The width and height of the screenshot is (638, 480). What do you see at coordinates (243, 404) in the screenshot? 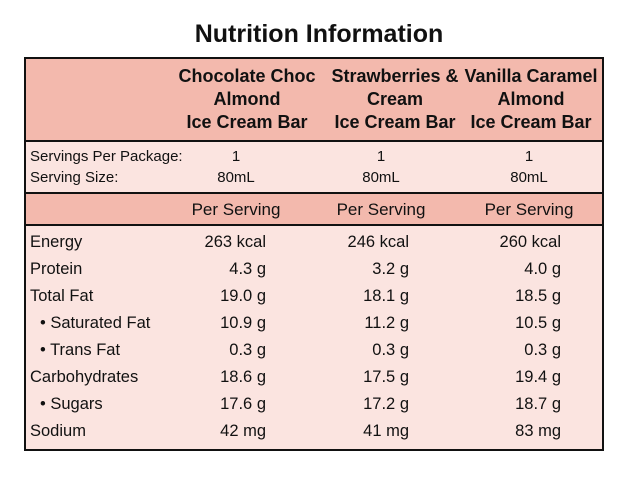
I see `nutrient-value: 17.6 g` at bounding box center [243, 404].